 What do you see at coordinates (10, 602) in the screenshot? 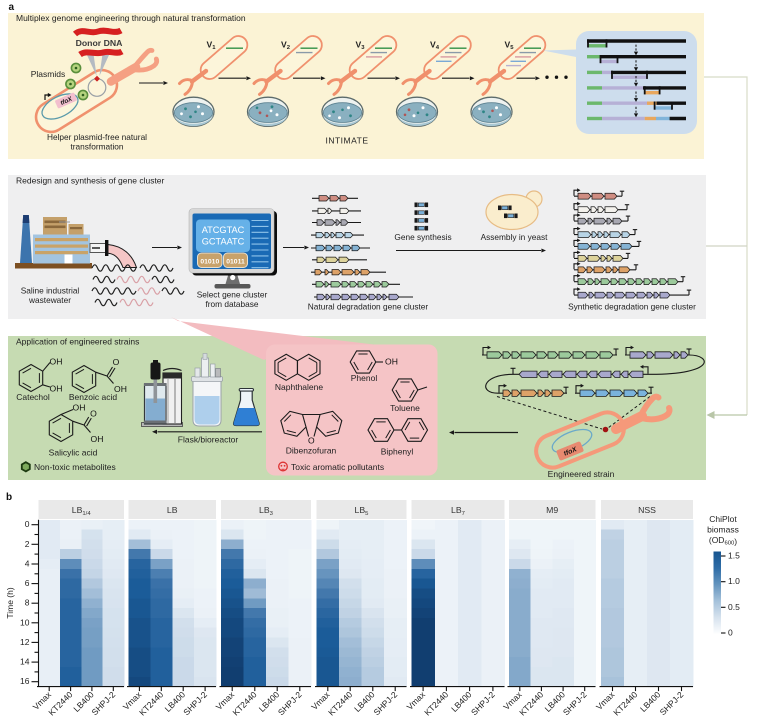
I see `svg-text: Time (h)` at bounding box center [10, 602].